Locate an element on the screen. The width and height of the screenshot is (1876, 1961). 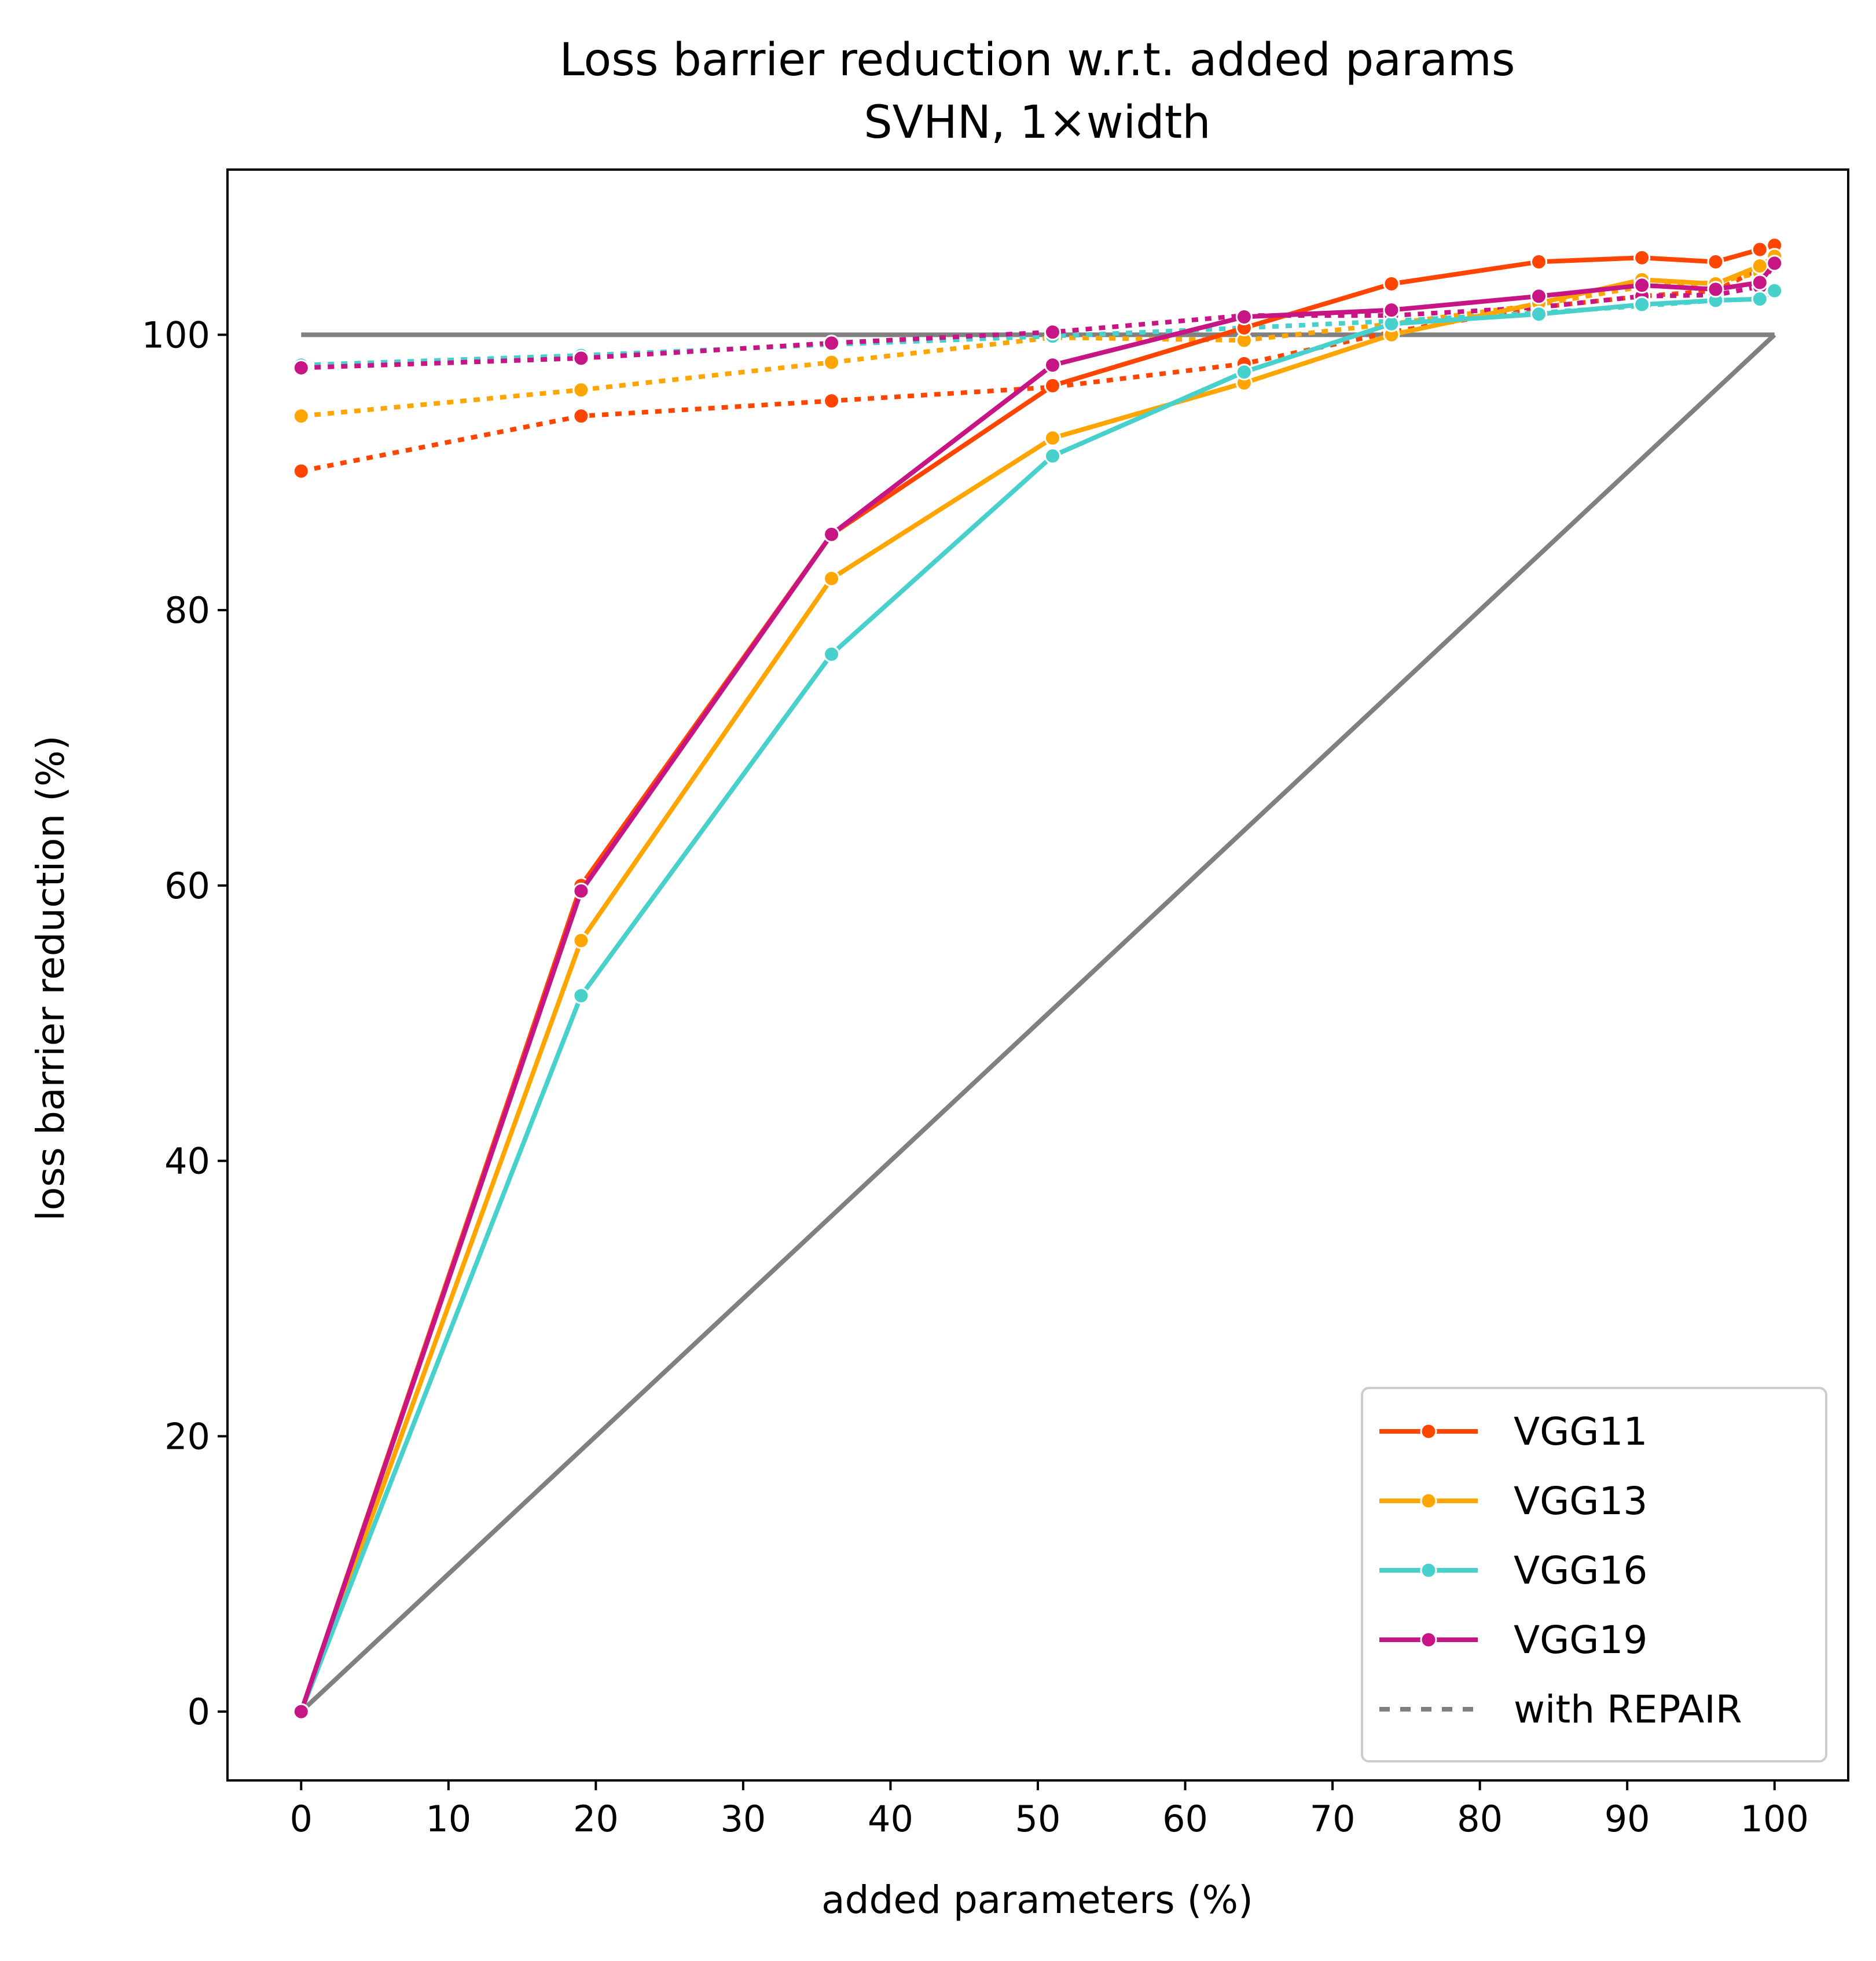
legend-entry: VGG16 is located at coordinates (1513, 1570).